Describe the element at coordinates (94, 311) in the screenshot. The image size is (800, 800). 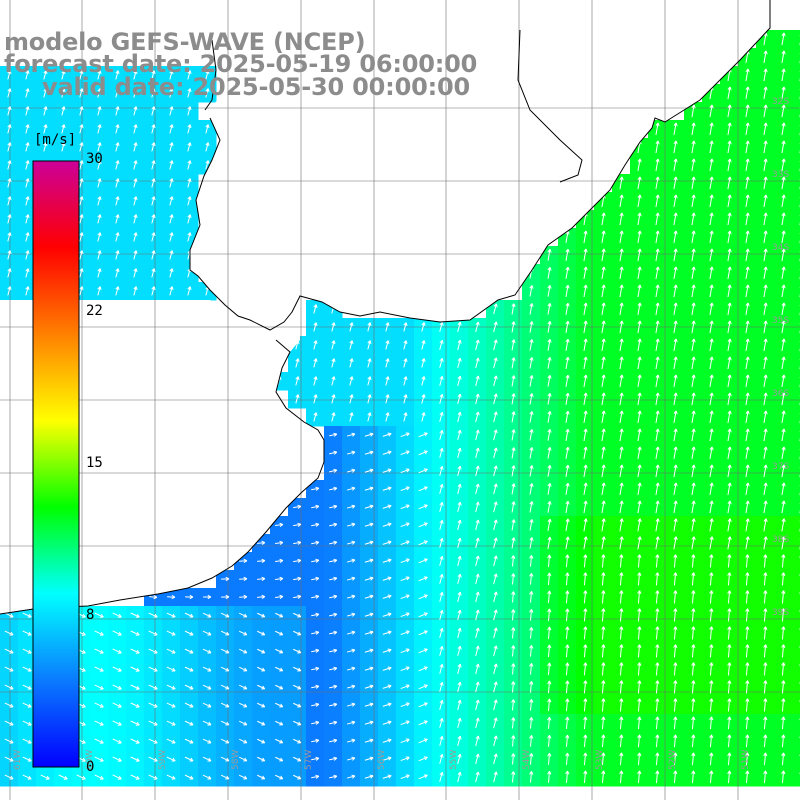
I see `colorbar-tick-22: 22` at that location.